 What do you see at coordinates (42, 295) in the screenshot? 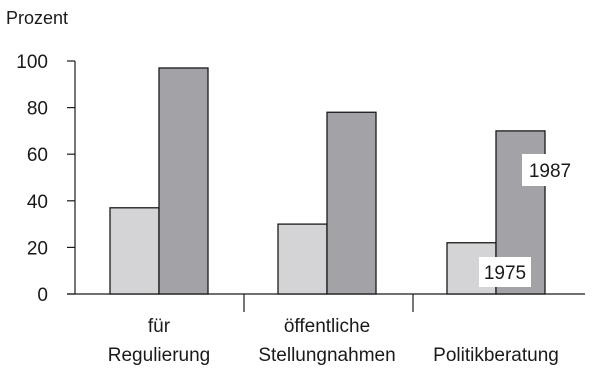
I see `y-tick-label: 0` at bounding box center [42, 295].